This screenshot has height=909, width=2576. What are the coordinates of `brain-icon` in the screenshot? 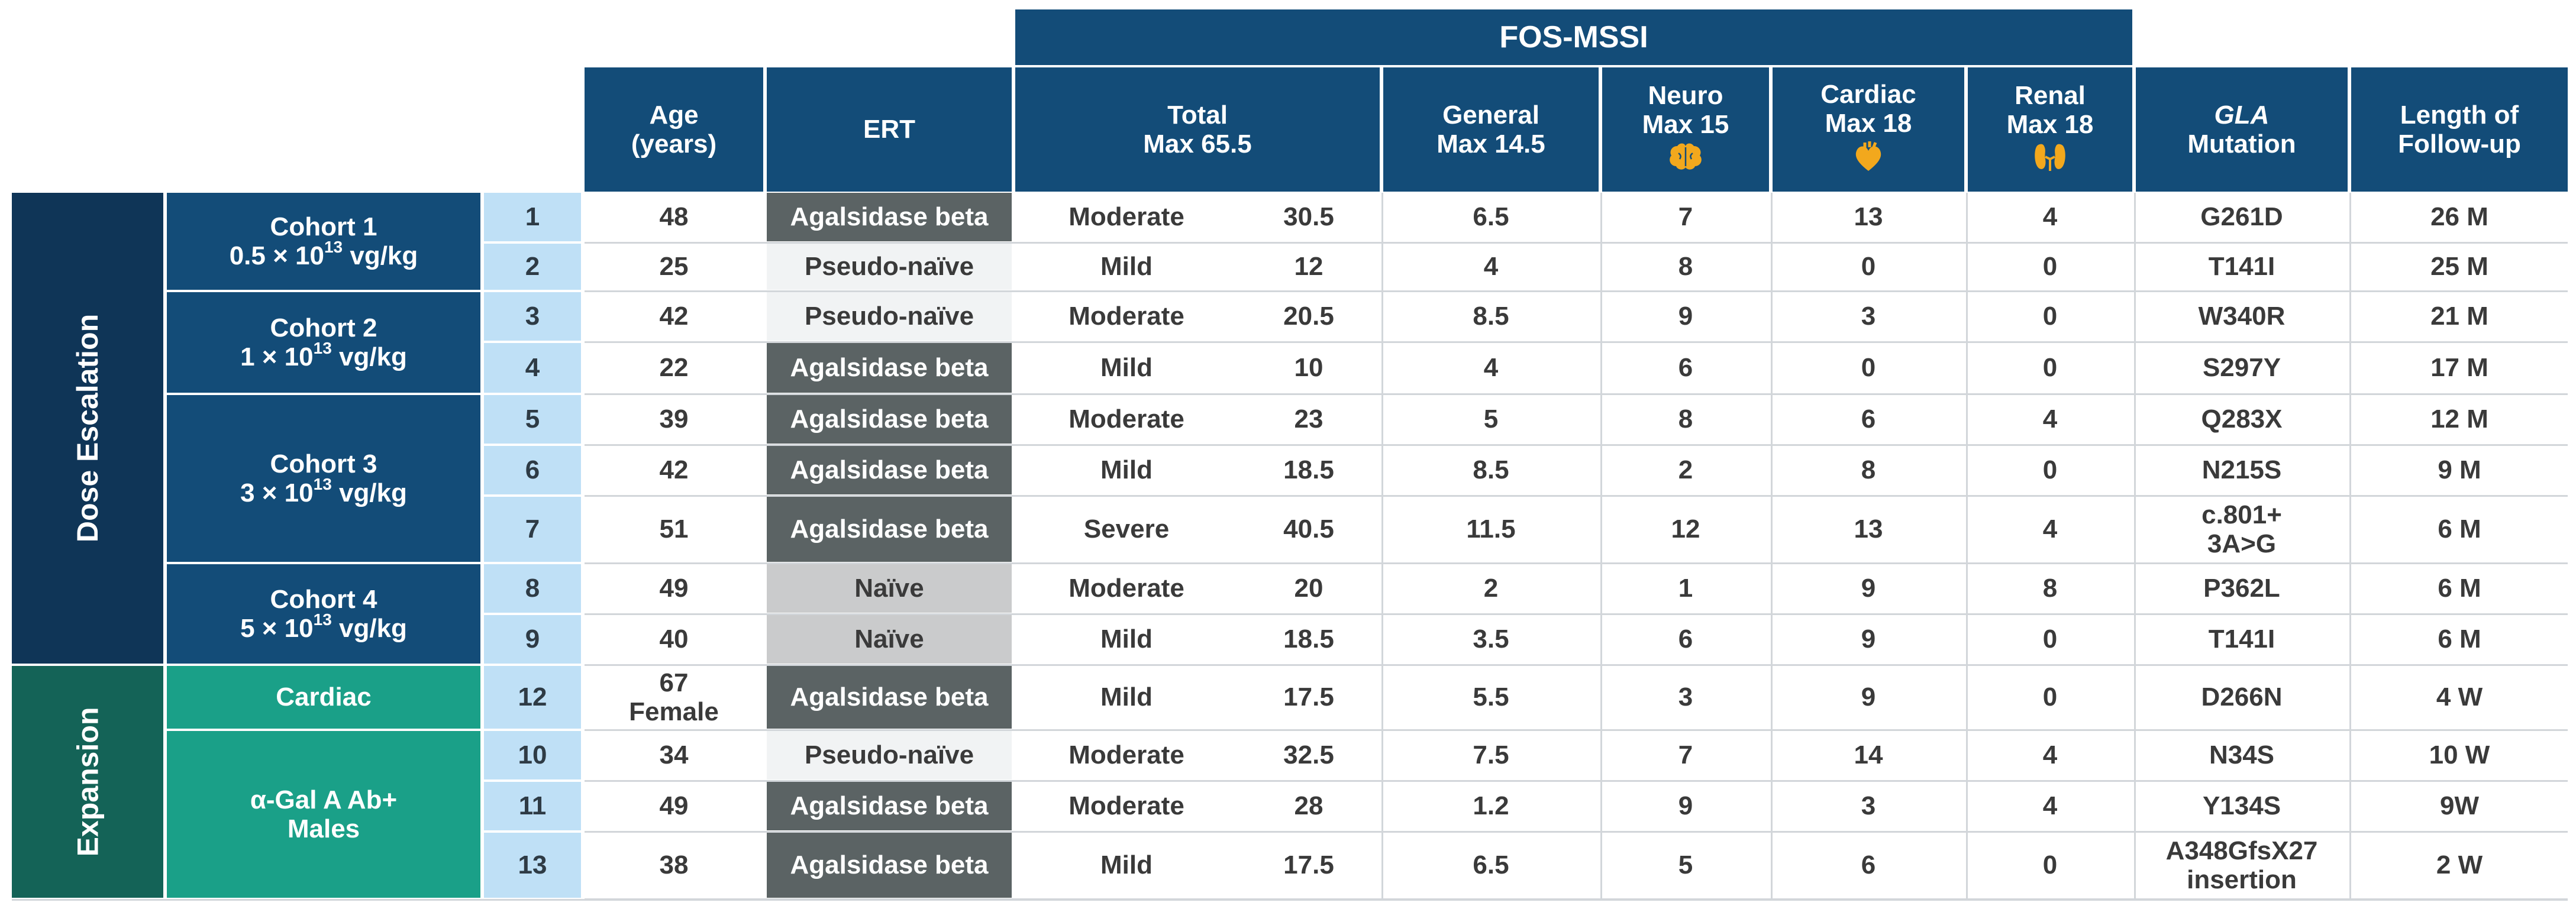 It's located at (1686, 160).